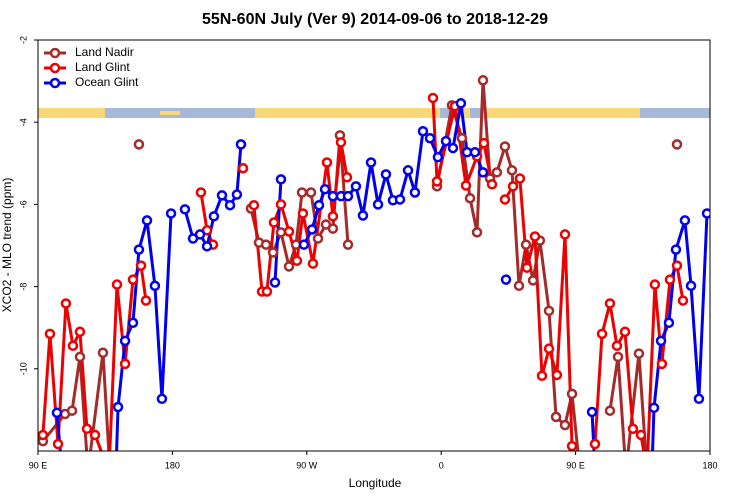 This screenshot has width=750, height=500. Describe the element at coordinates (23, 122) in the screenshot. I see `y-tick-label: -4` at that location.